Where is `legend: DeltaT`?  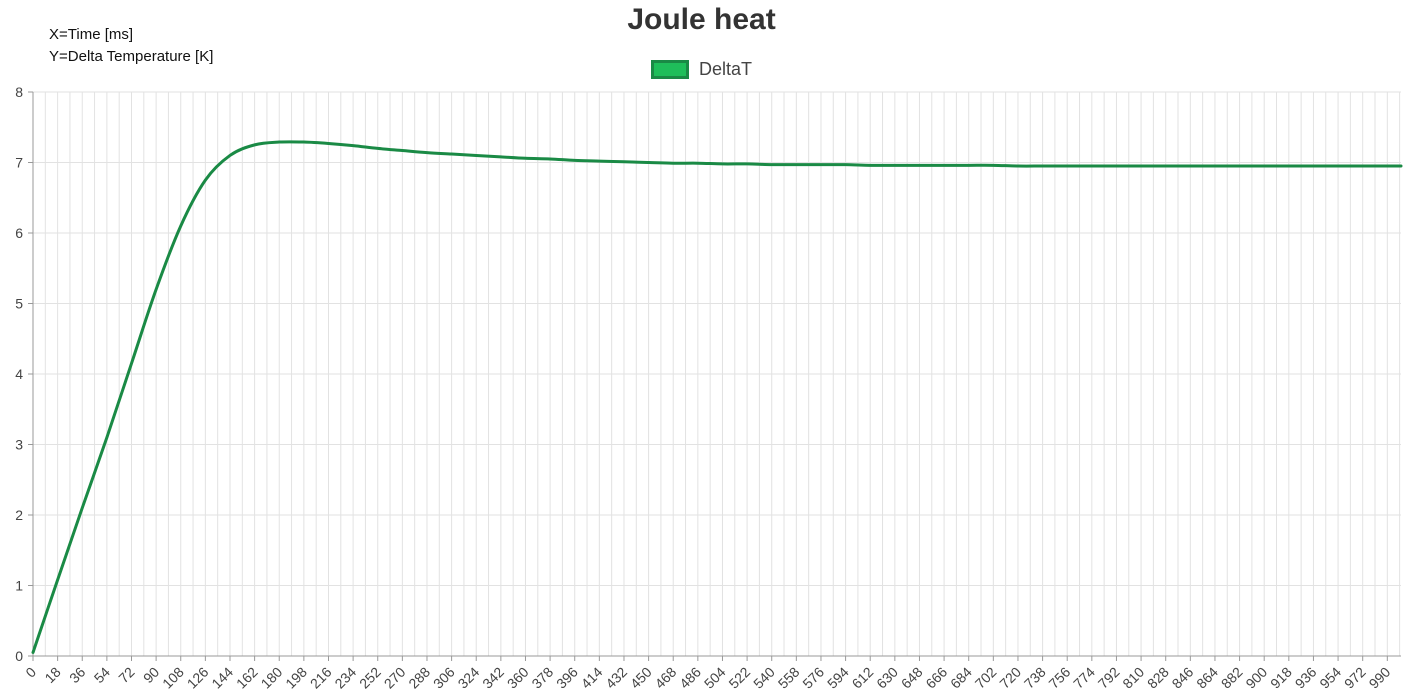 legend: DeltaT is located at coordinates (701, 69).